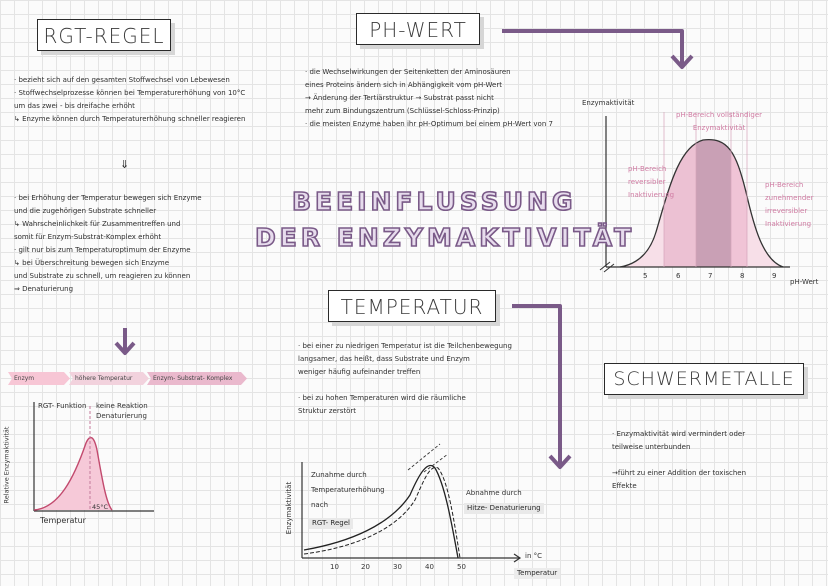 The width and height of the screenshot is (828, 586). Describe the element at coordinates (93, 457) in the screenshot. I see `rgt-graph` at that location.